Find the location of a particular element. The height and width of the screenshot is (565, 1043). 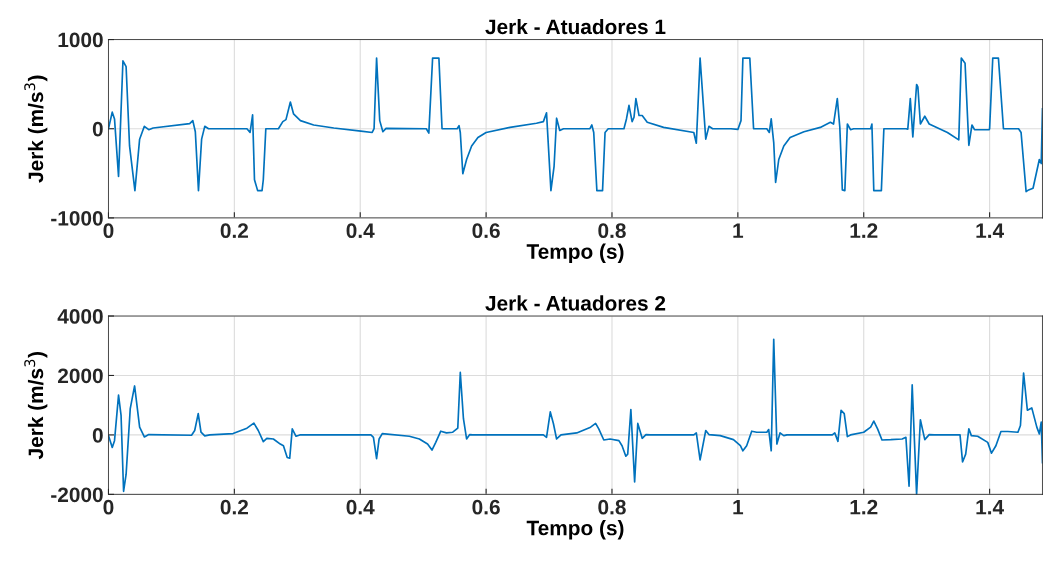

y-tick-label: 2000 is located at coordinates (80, 376).